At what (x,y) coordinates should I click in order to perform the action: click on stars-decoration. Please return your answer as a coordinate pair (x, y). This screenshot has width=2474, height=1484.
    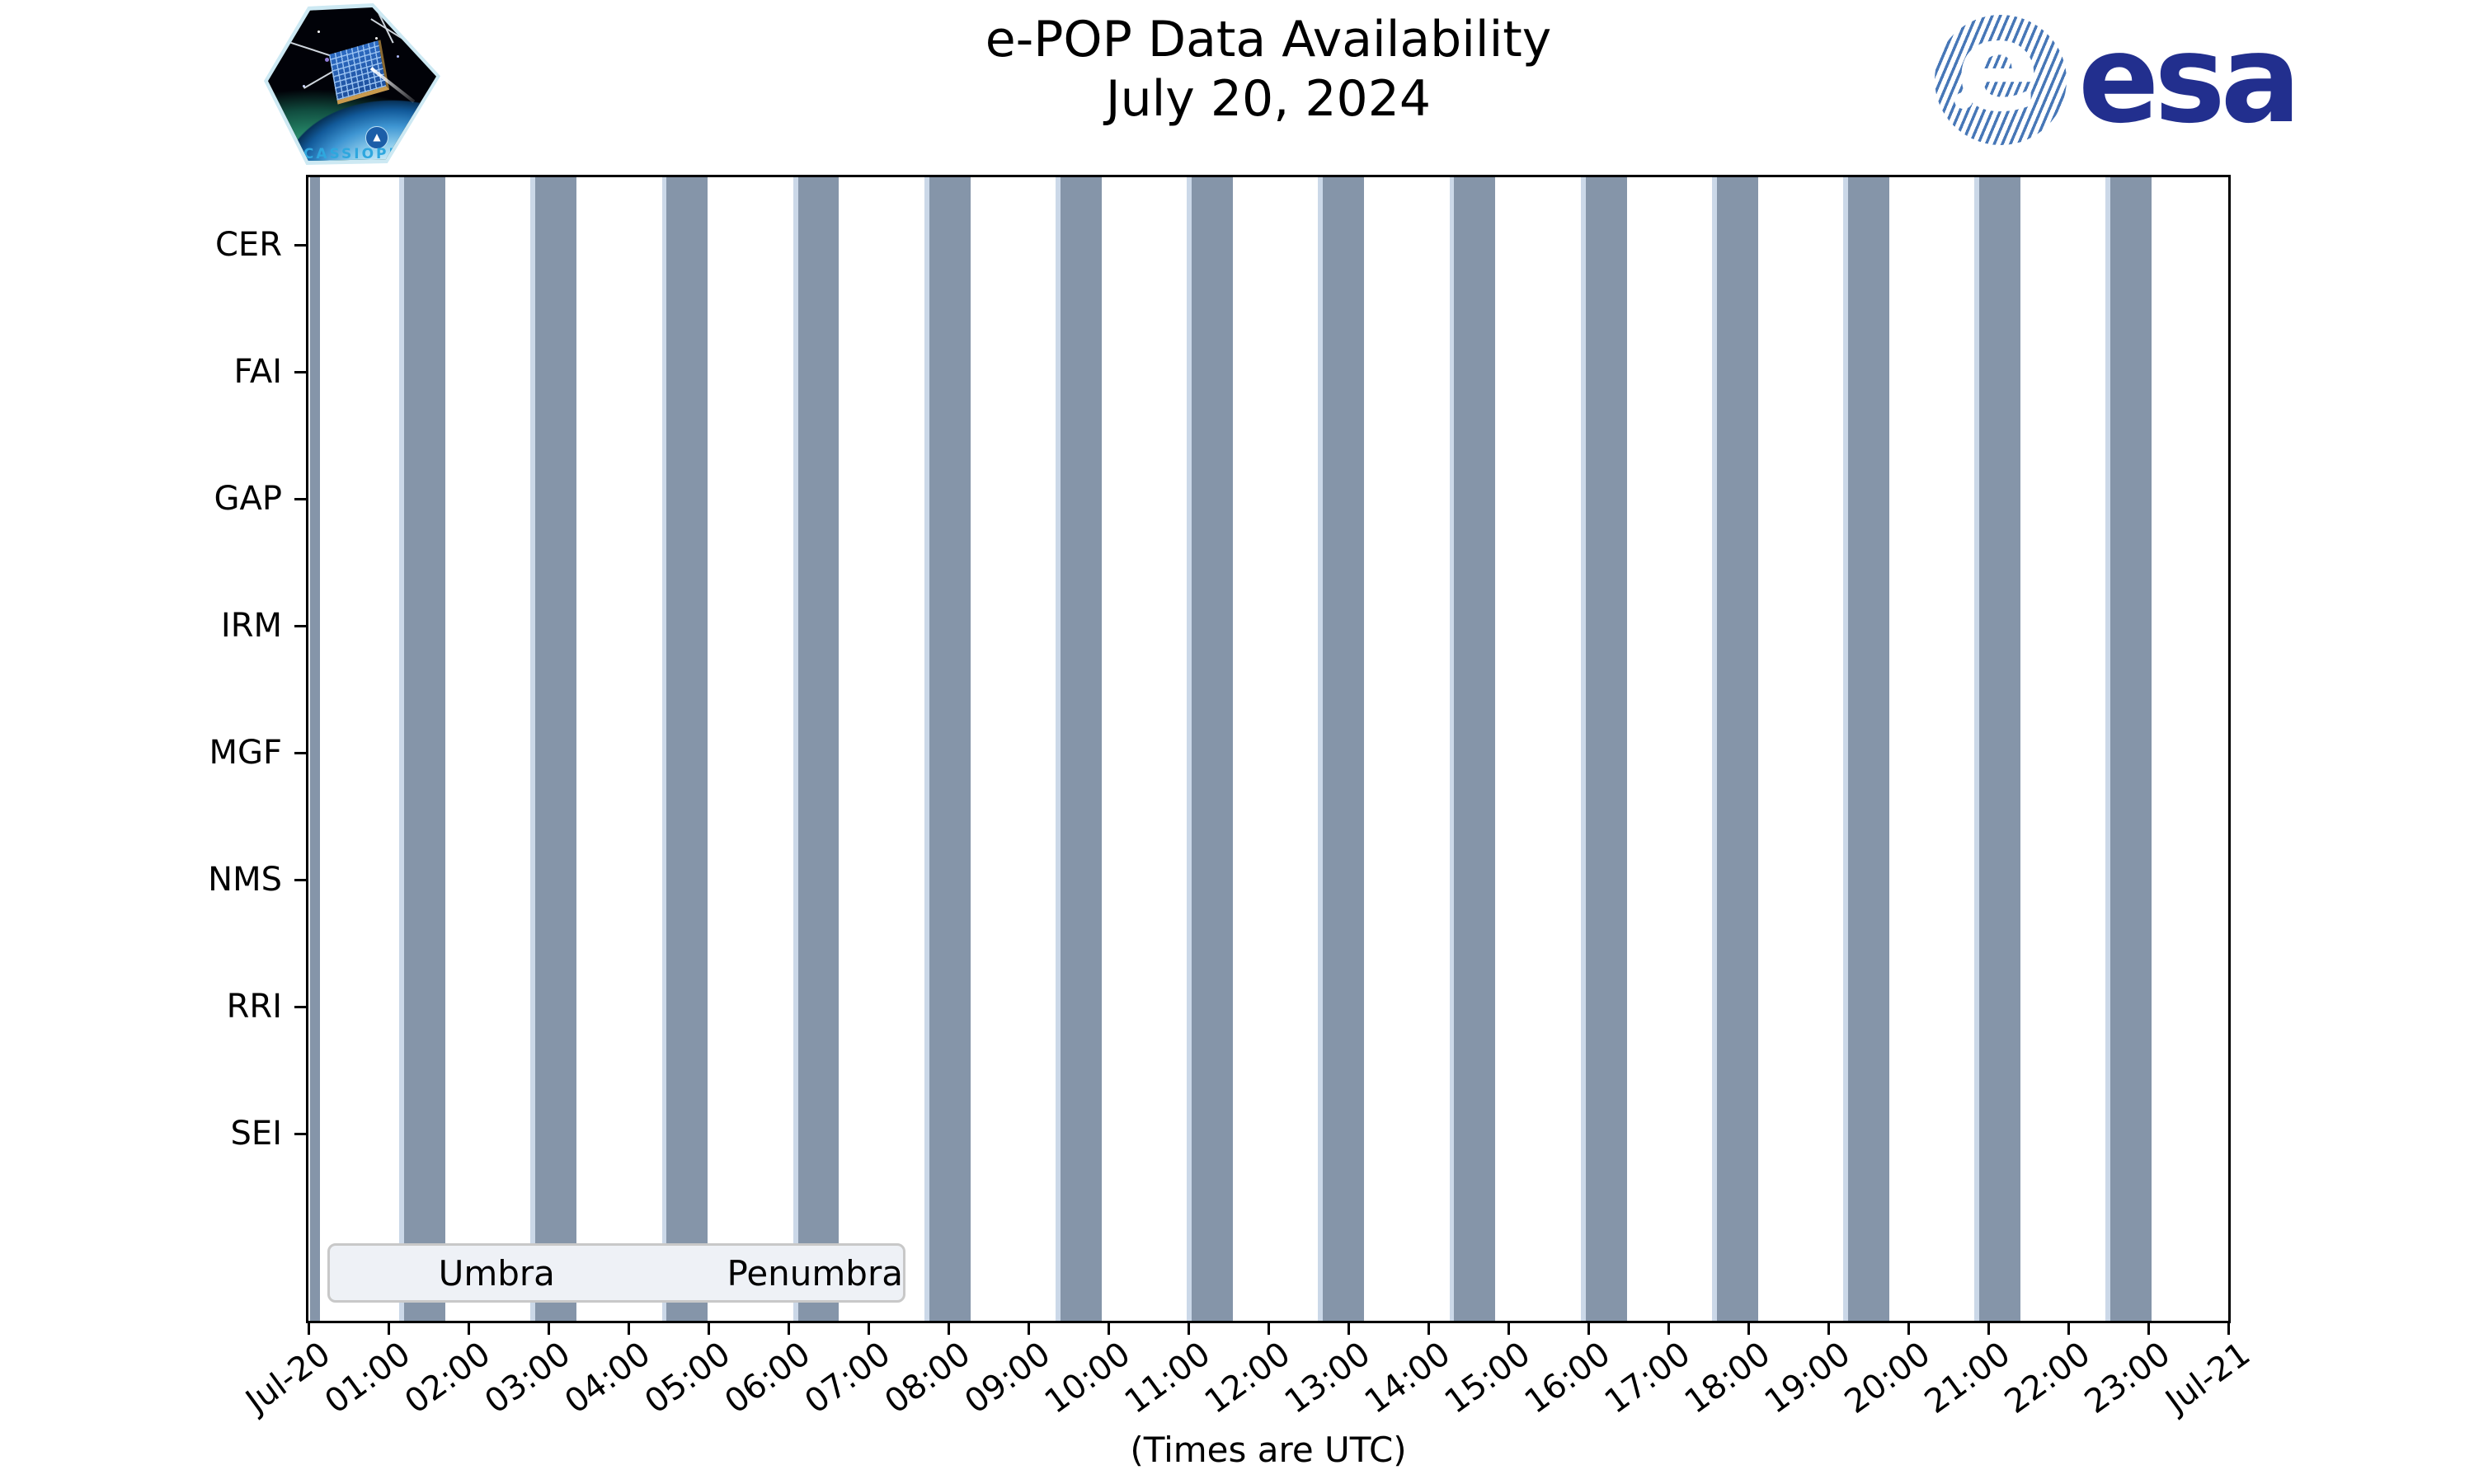
    Looking at the image, I should click on (318, 32).